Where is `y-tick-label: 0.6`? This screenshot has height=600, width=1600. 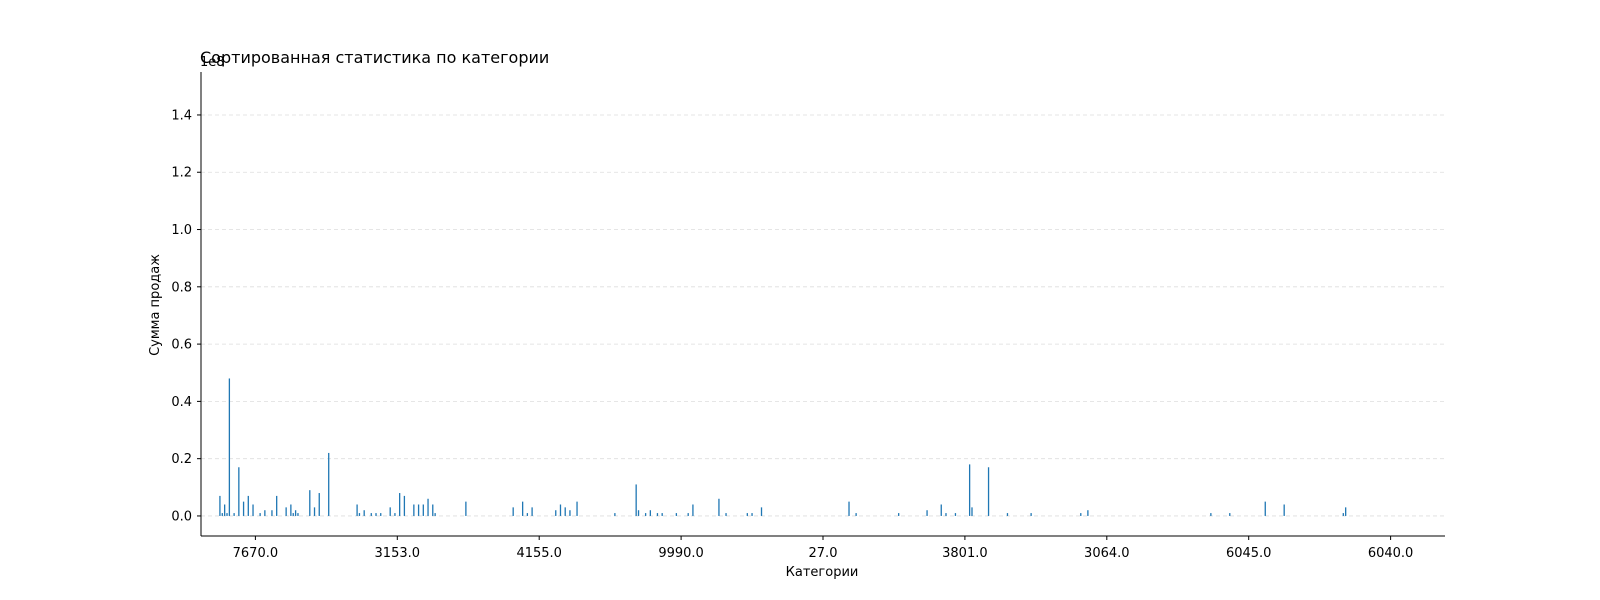
y-tick-label: 0.6 is located at coordinates (181, 345).